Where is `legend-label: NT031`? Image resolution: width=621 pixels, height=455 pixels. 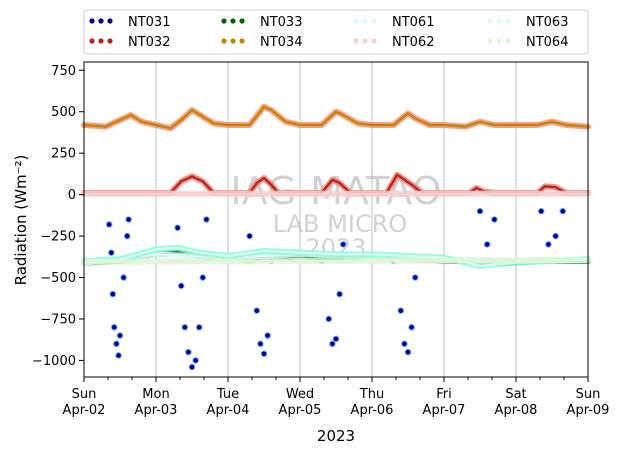 legend-label: NT031 is located at coordinates (149, 22).